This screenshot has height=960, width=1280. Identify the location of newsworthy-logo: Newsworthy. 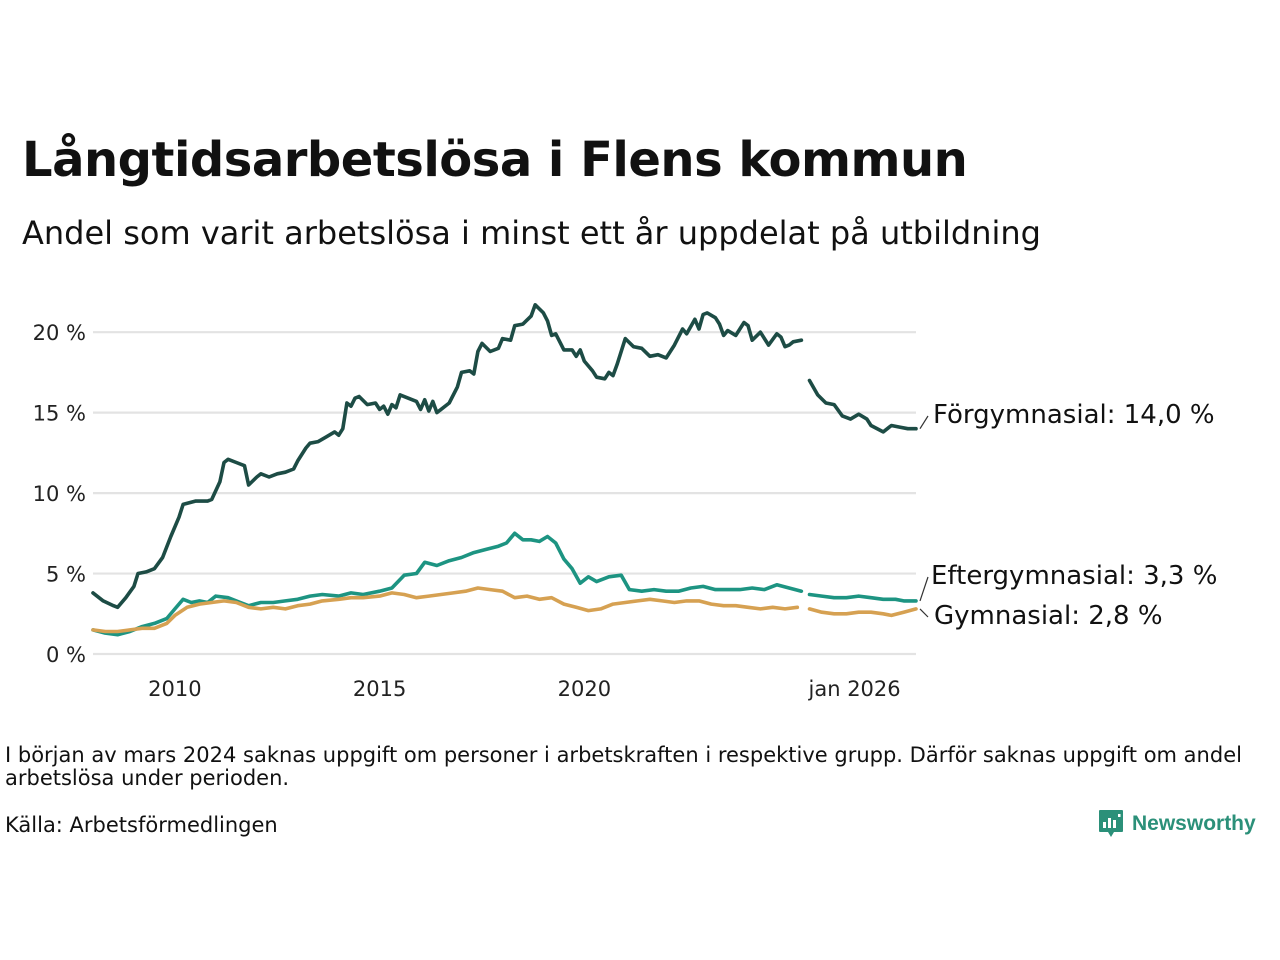
(1177, 824).